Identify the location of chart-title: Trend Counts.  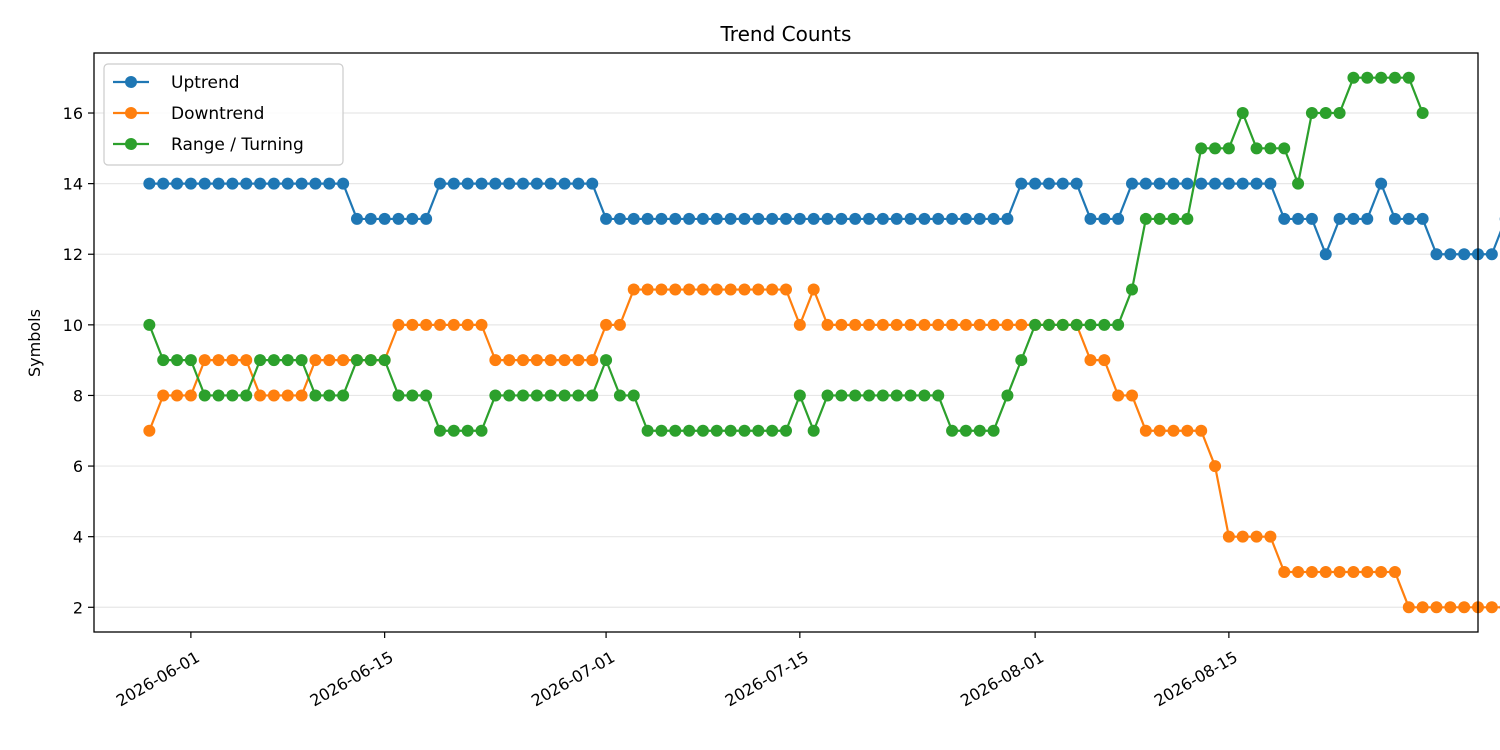
(786, 34).